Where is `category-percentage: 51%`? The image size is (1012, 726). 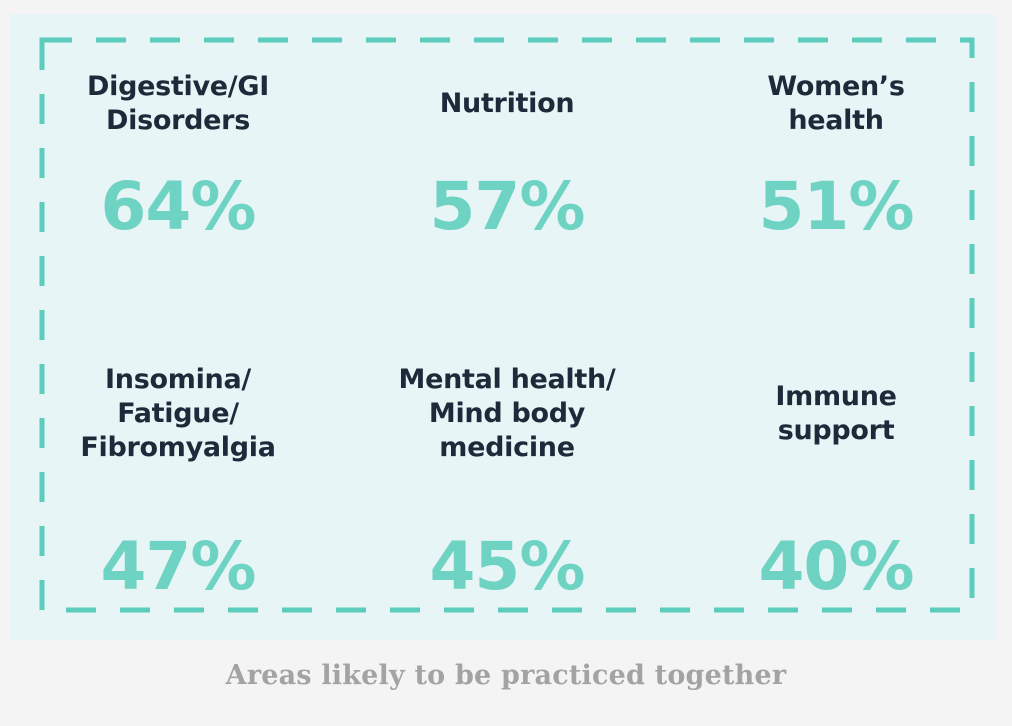 category-percentage: 51% is located at coordinates (836, 206).